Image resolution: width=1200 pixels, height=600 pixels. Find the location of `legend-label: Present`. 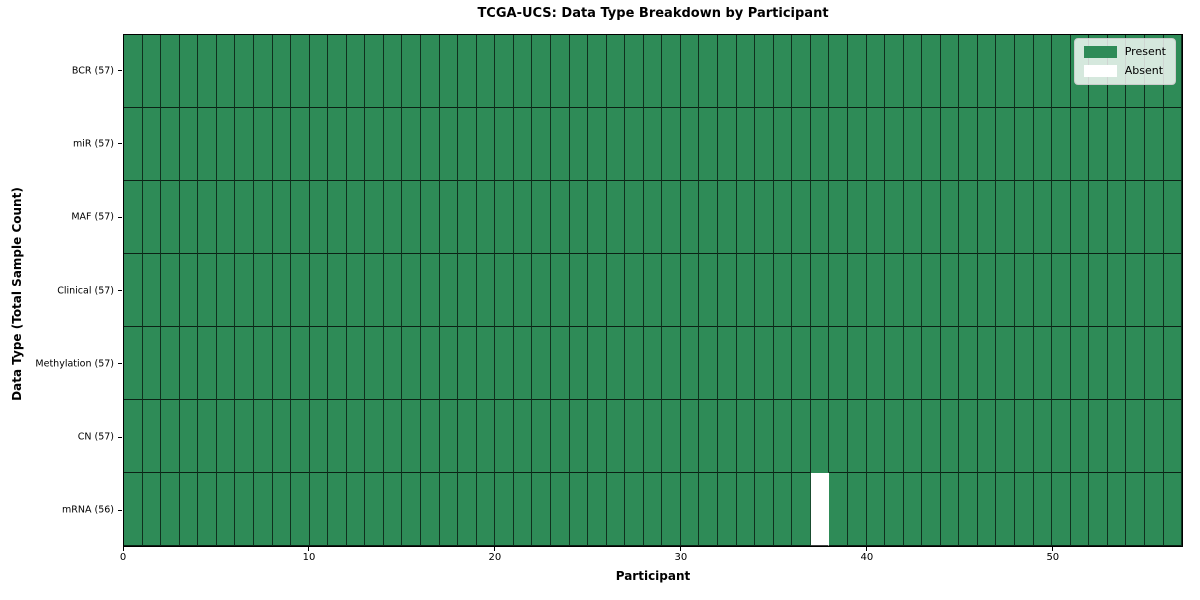

legend-label: Present is located at coordinates (1145, 51).